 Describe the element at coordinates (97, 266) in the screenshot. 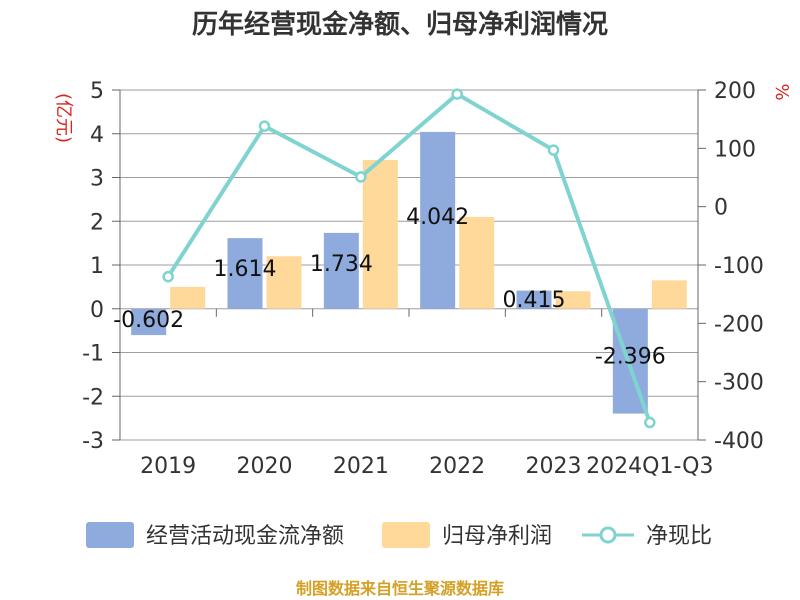

I see `left-axis-tick: 1` at that location.